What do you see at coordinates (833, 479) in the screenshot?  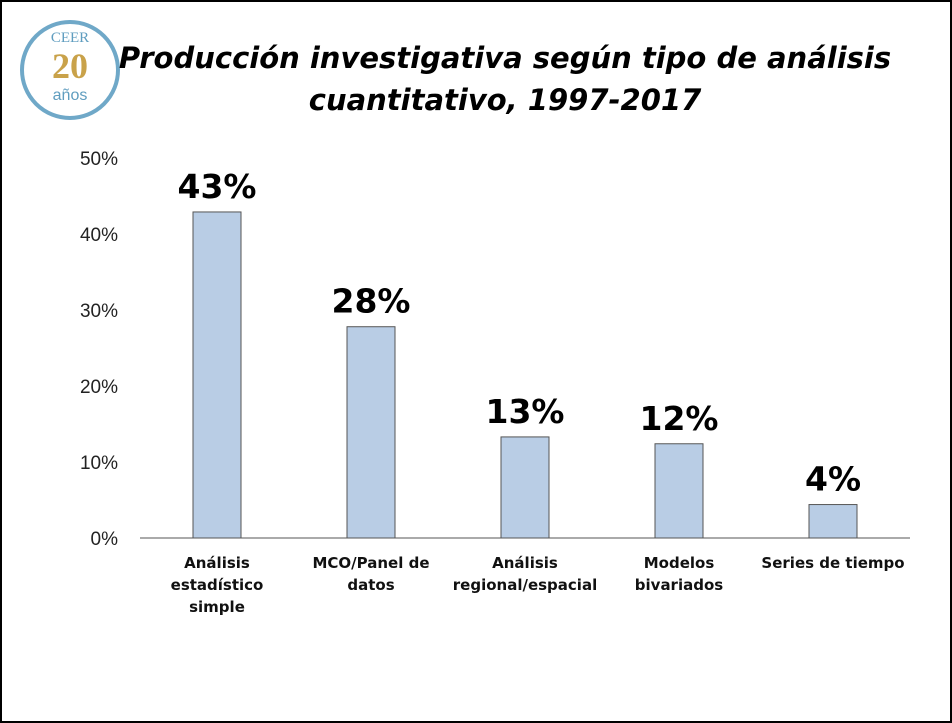 I see `data-label: 4%` at bounding box center [833, 479].